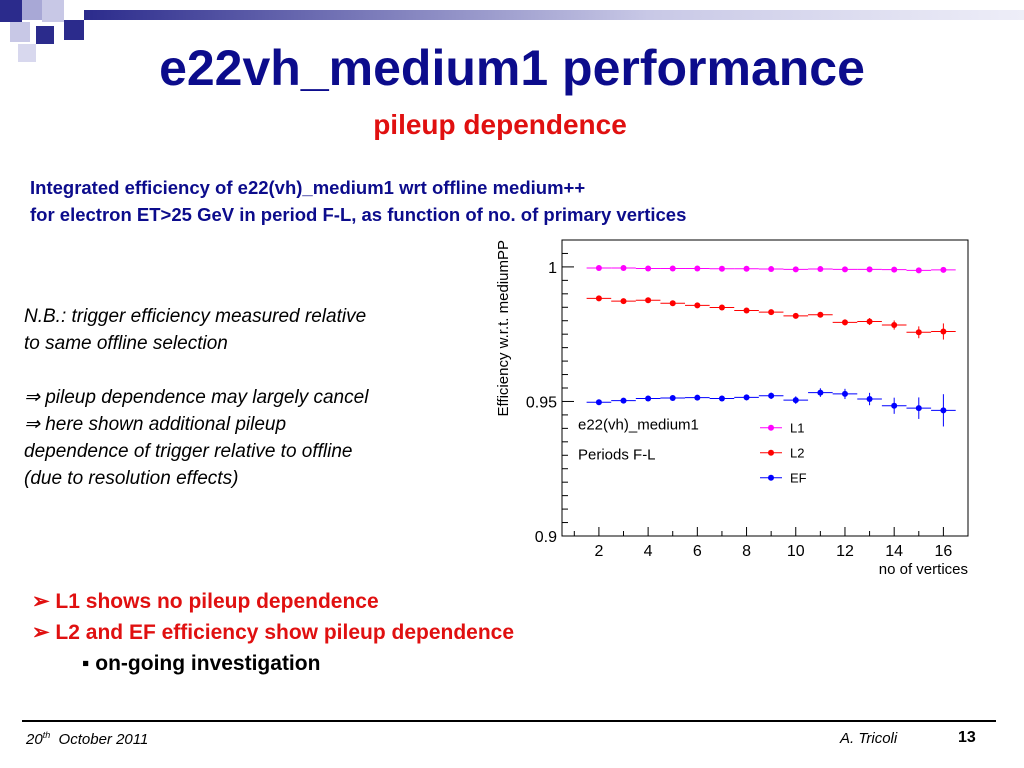  Describe the element at coordinates (598, 551) in the screenshot. I see `x-tick-label: 2` at that location.